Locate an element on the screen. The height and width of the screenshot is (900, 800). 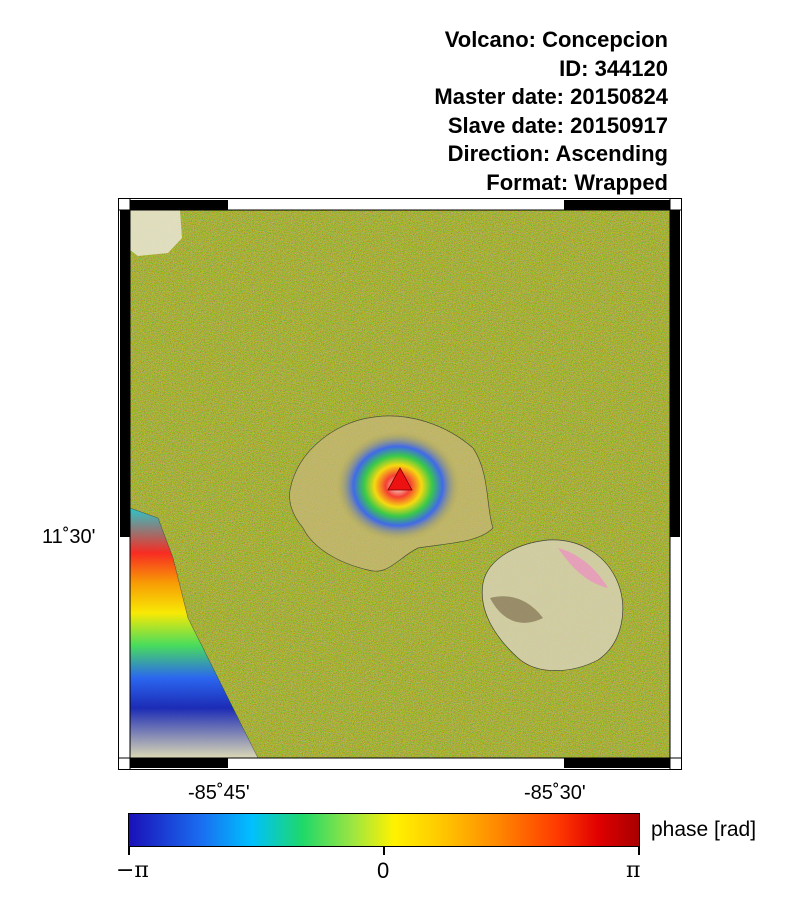
colorbar-title: phase [rad] is located at coordinates (704, 829).